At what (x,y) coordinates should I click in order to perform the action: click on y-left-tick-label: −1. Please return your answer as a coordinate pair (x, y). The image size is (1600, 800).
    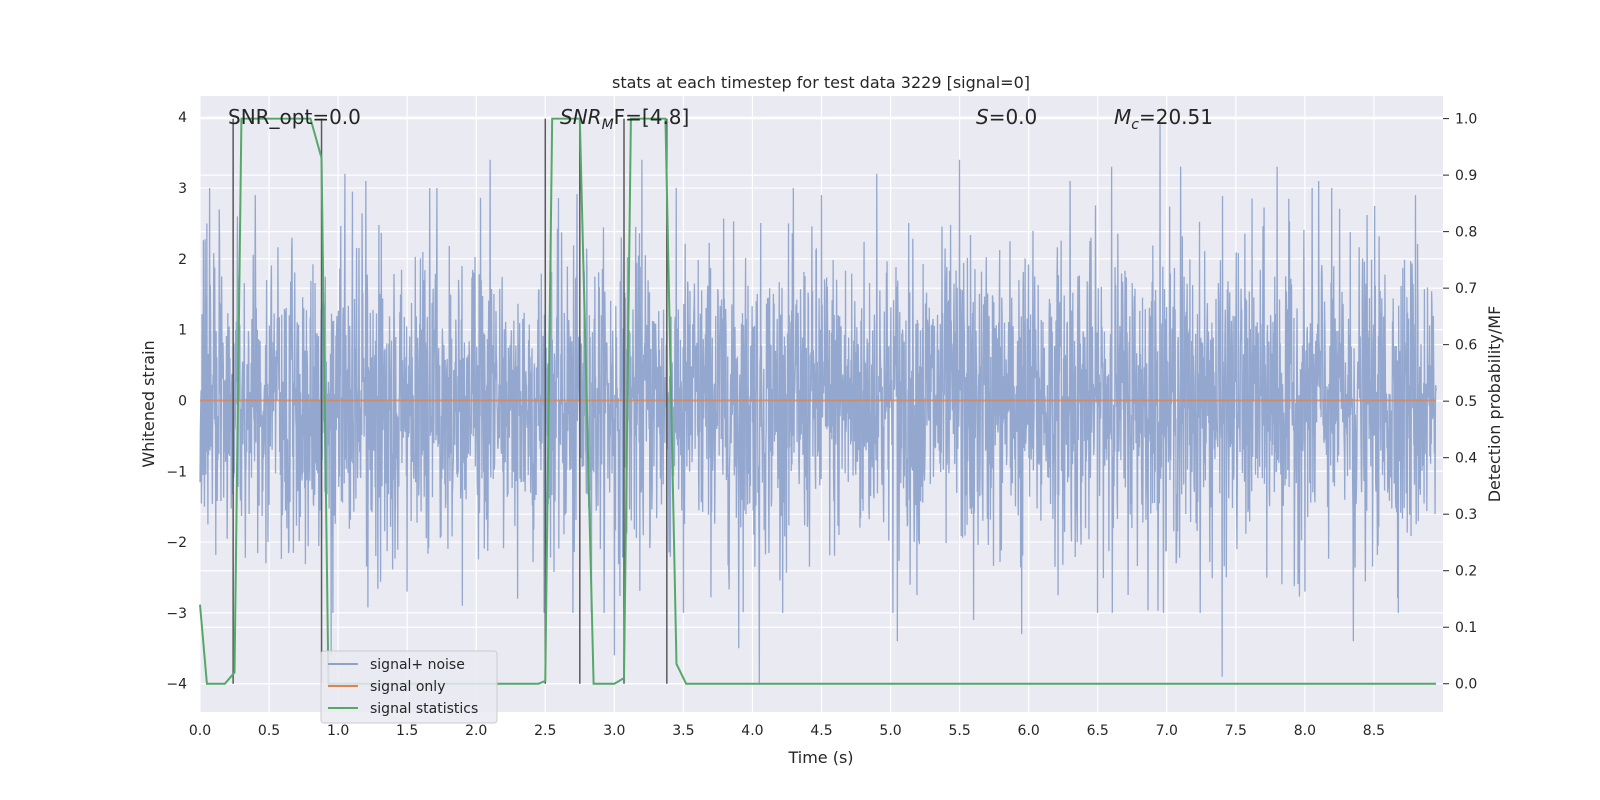
    Looking at the image, I should click on (176, 472).